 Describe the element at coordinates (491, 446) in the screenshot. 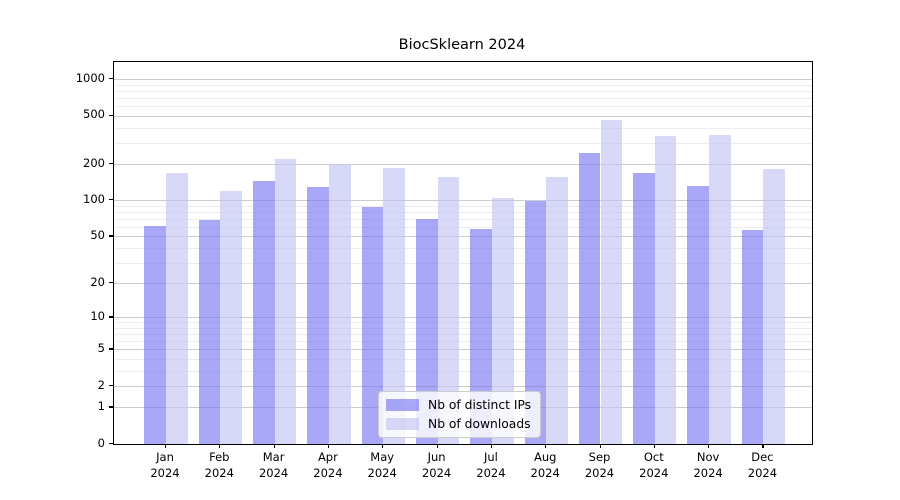

I see `x-tick-mark-jul` at that location.